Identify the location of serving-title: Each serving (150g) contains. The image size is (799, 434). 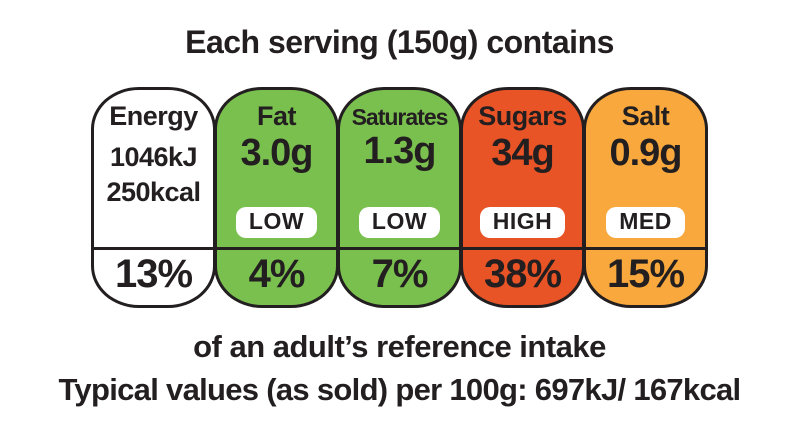
(399, 42).